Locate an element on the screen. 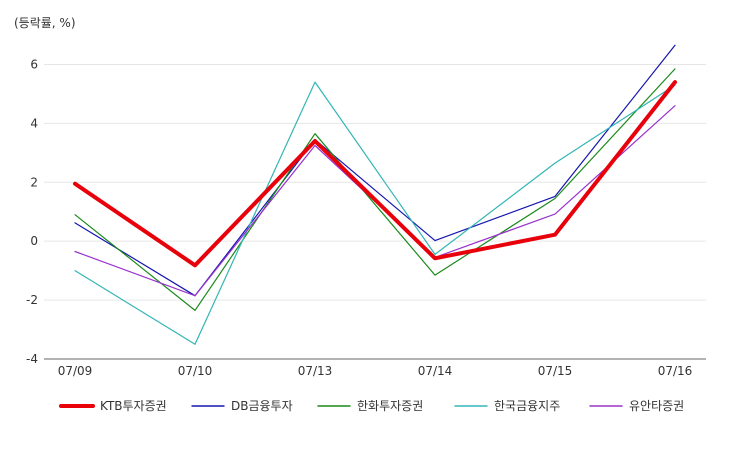 This screenshot has height=454, width=750. y-tick-label: 0 is located at coordinates (34, 241).